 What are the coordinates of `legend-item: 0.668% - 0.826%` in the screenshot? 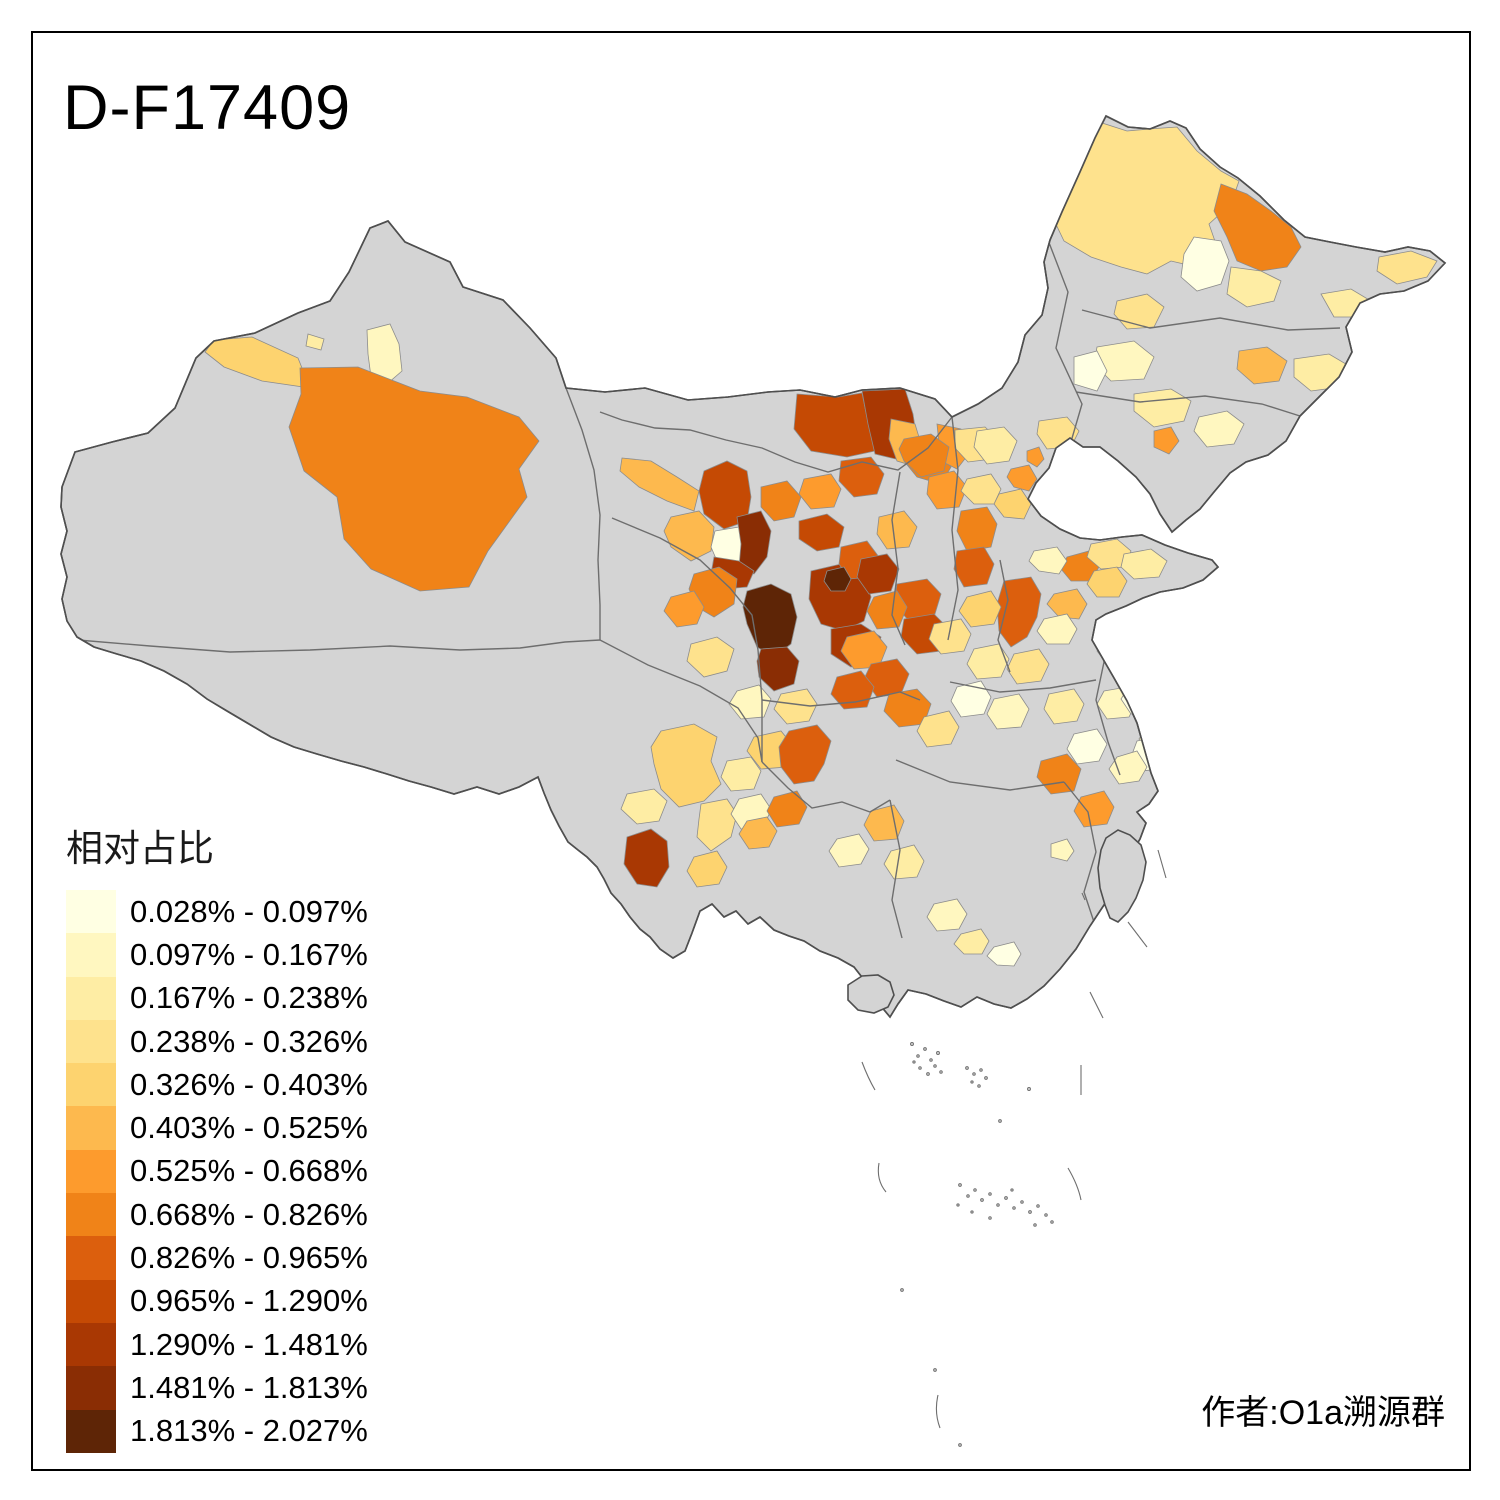 It's located at (217, 1215).